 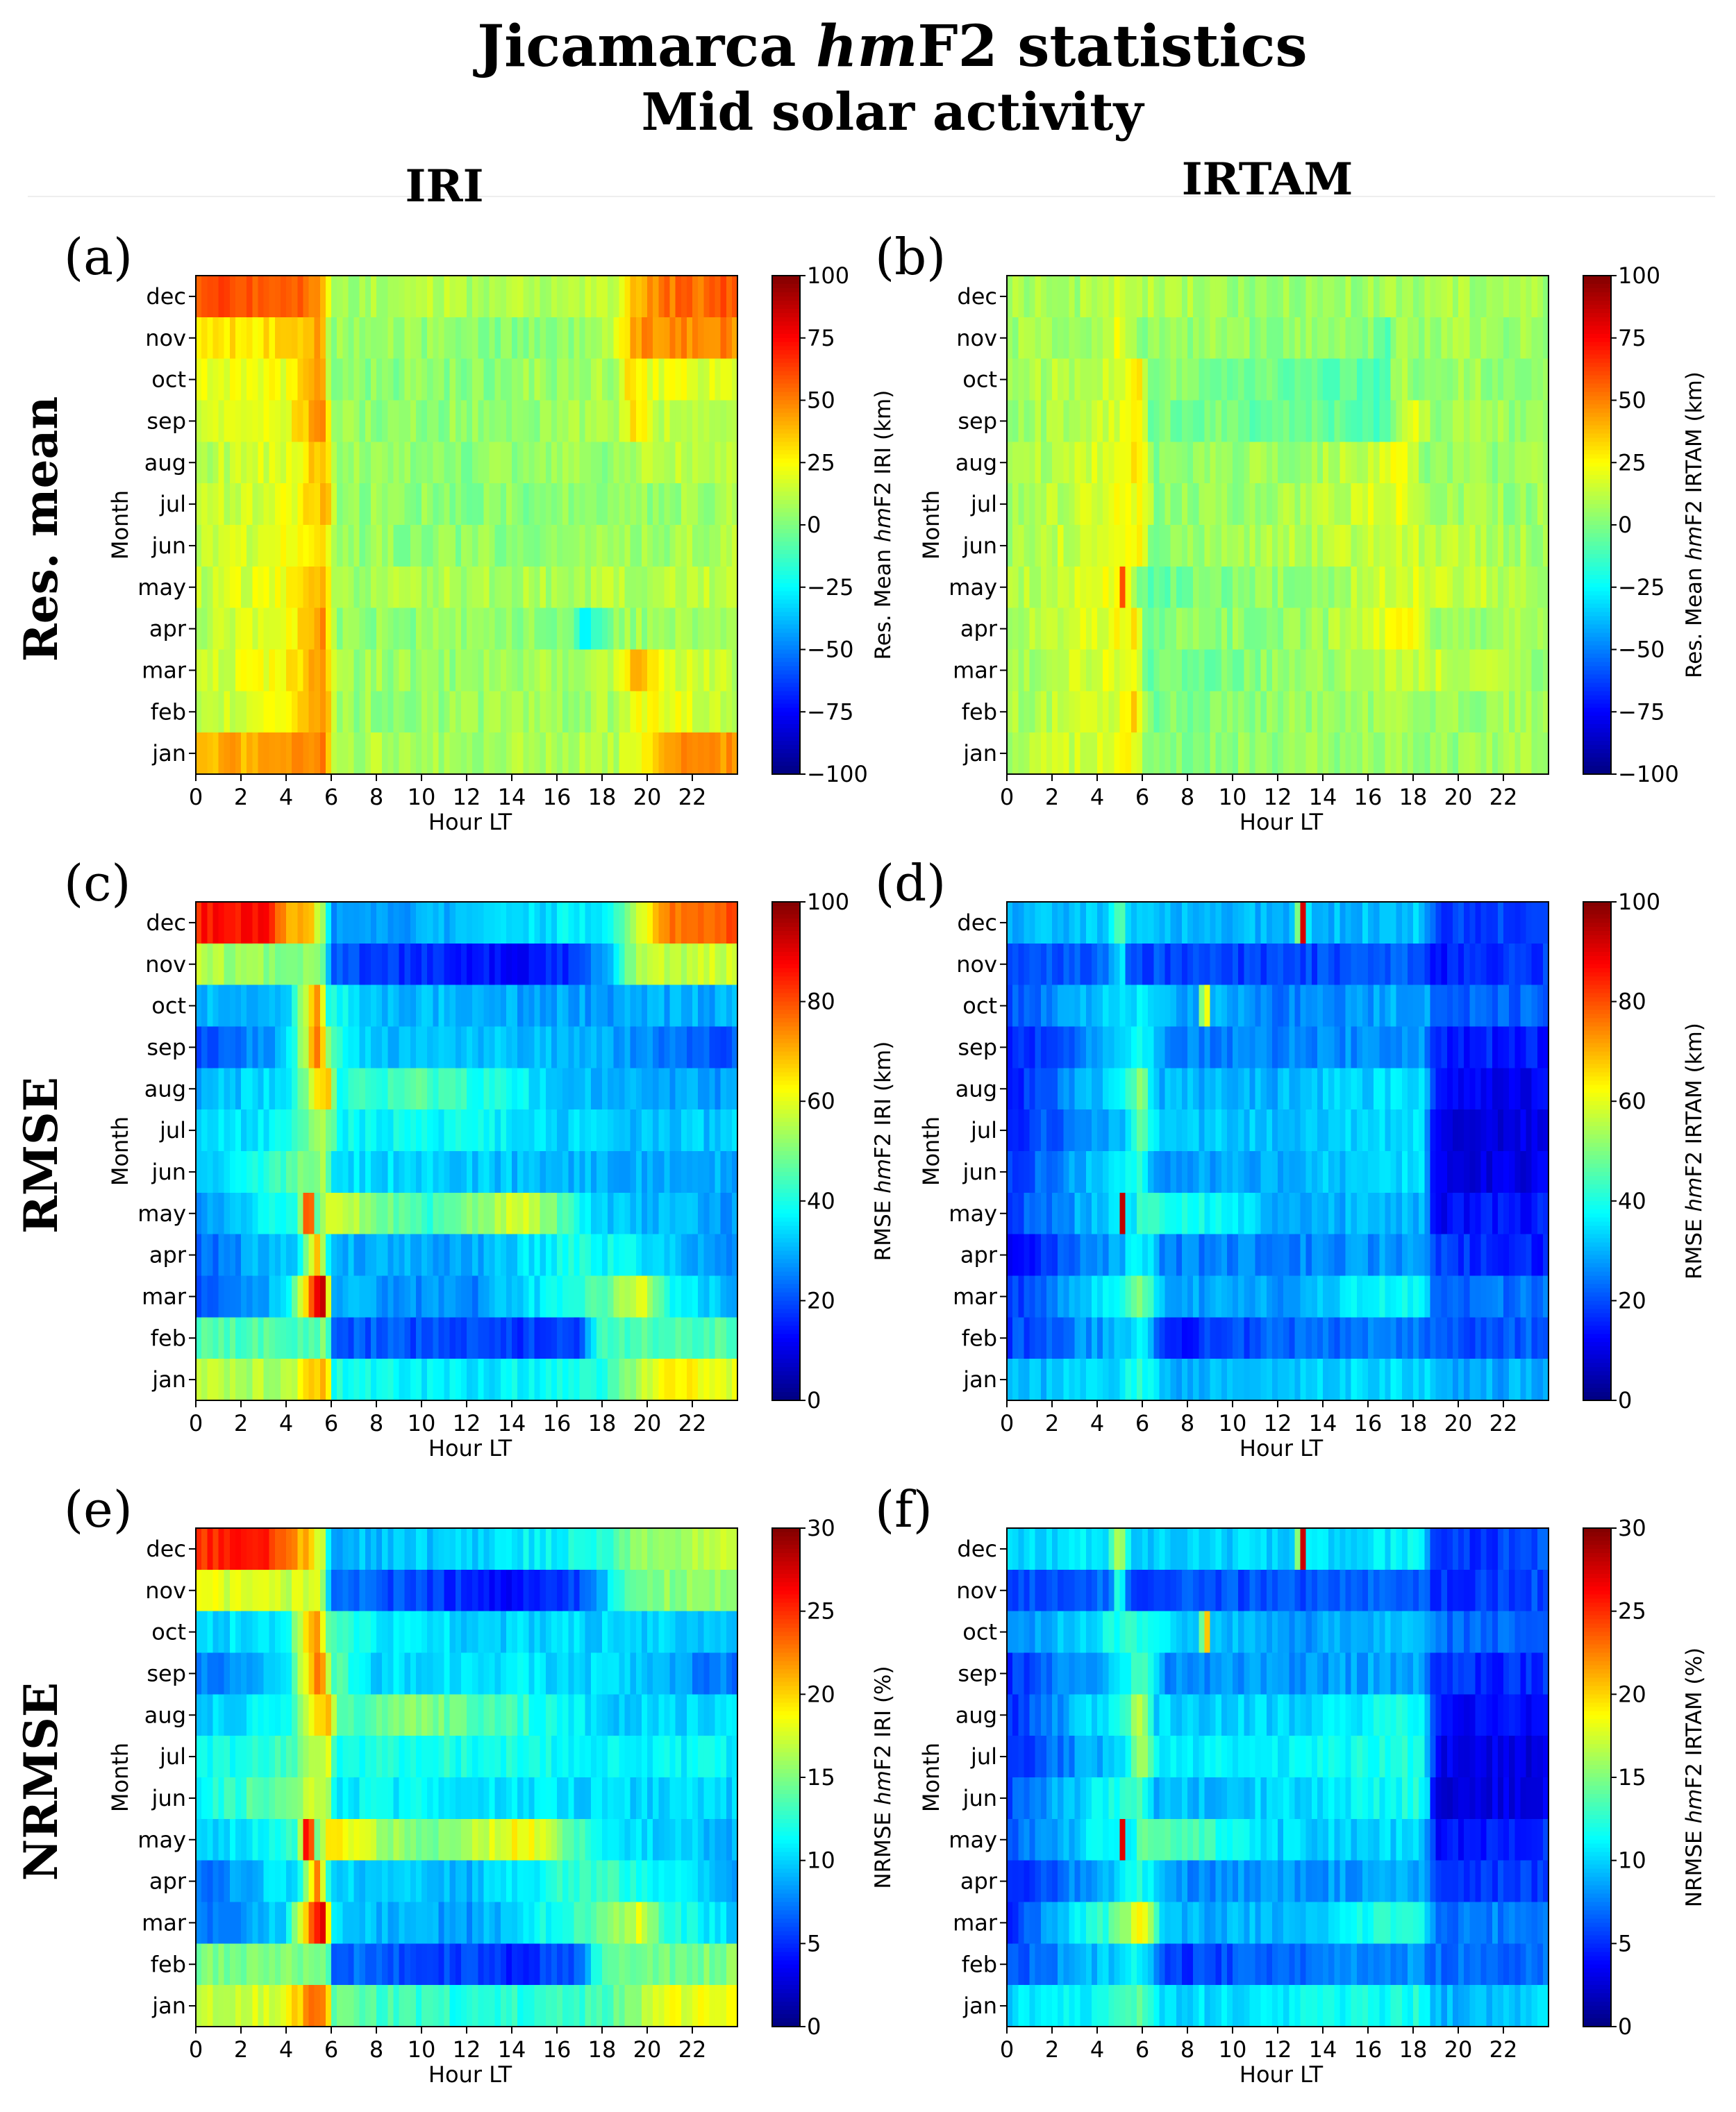 I want to click on row-title-nrmse: NRMSE, so click(x=41, y=1781).